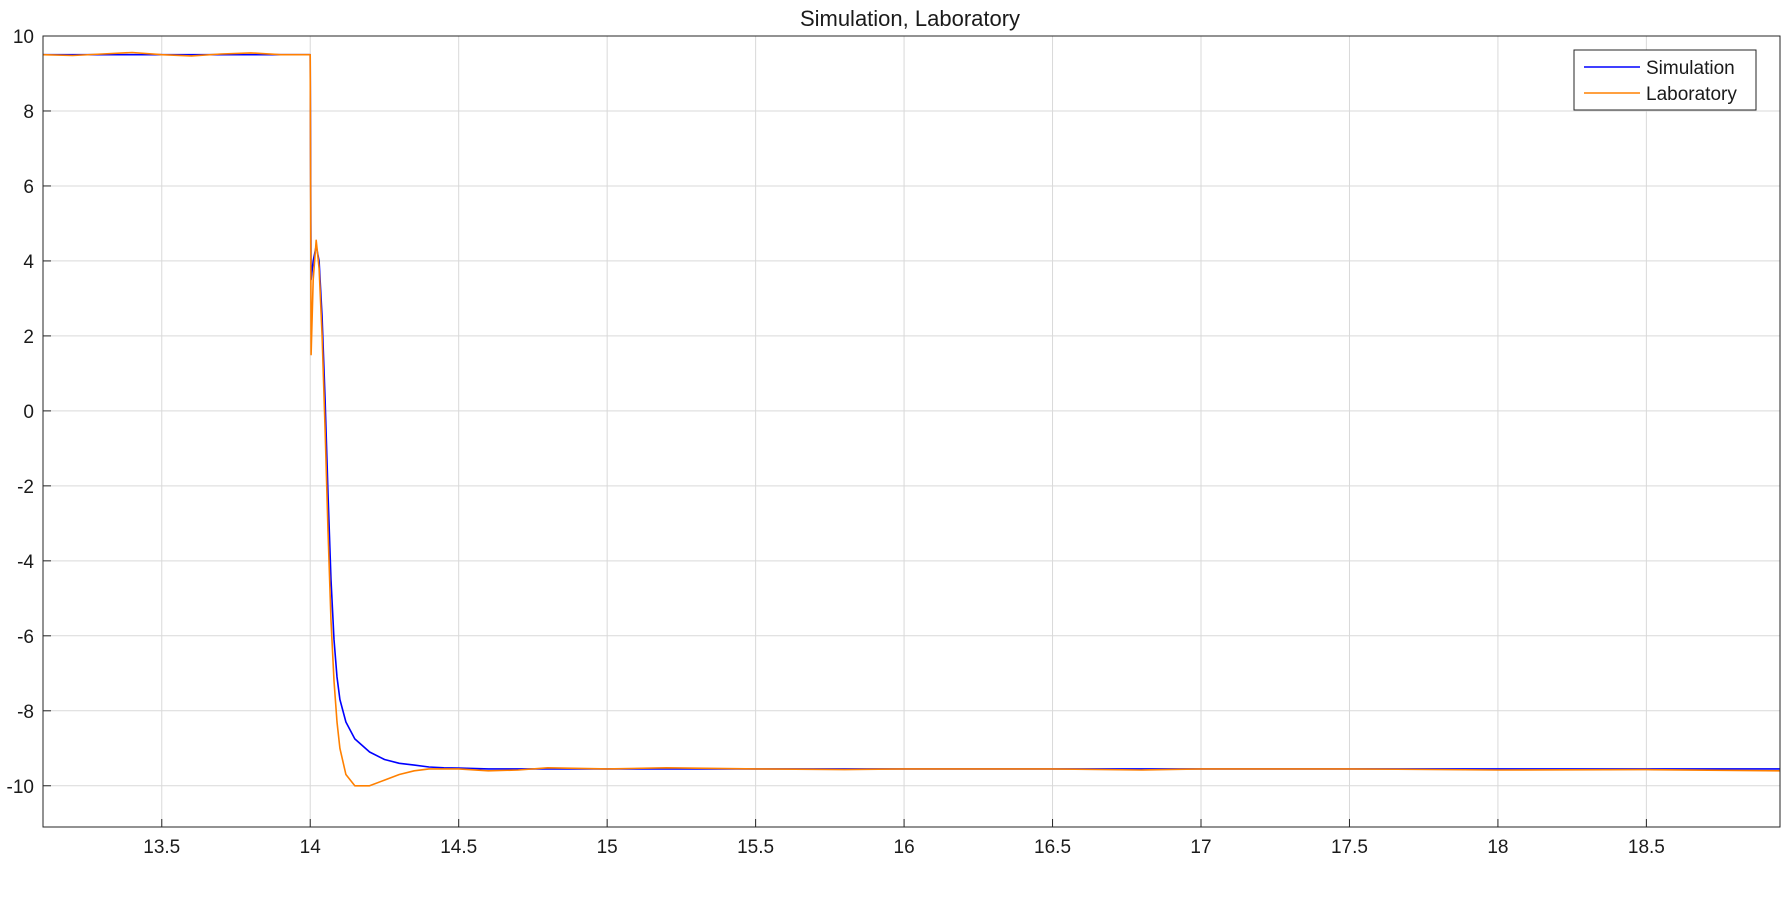 This screenshot has width=1784, height=897. Describe the element at coordinates (910, 18) in the screenshot. I see `chart-title: Simulation, Laboratory` at that location.